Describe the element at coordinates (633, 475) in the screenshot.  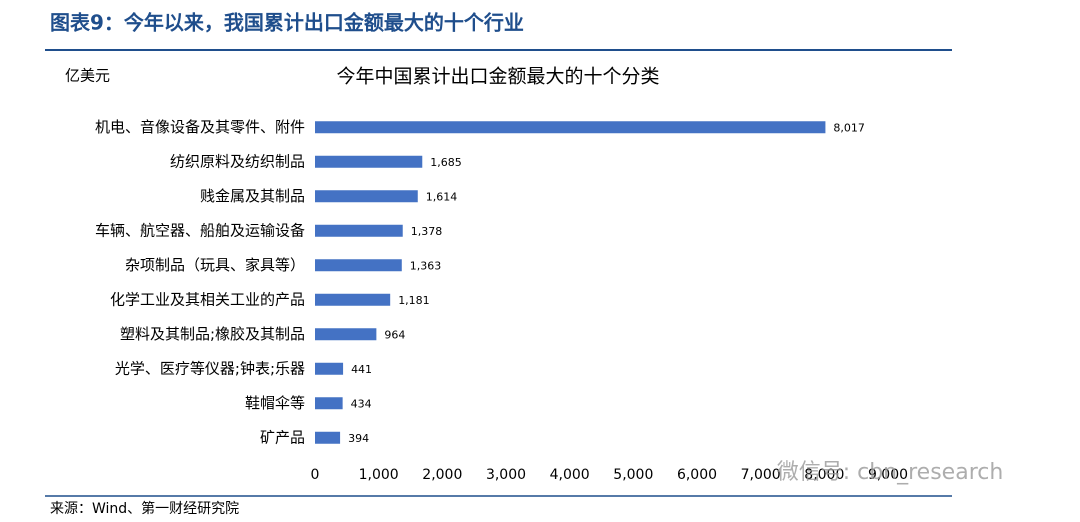
I see `x-tick-label: 5,000` at that location.